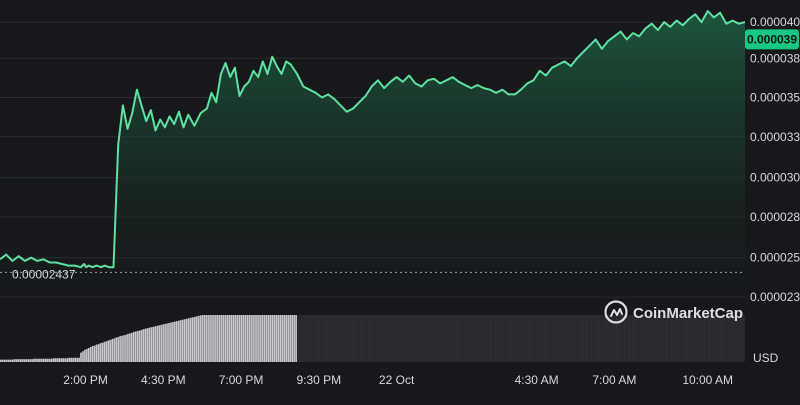  I want to click on coinmarketcap-logo-icon, so click(616, 312).